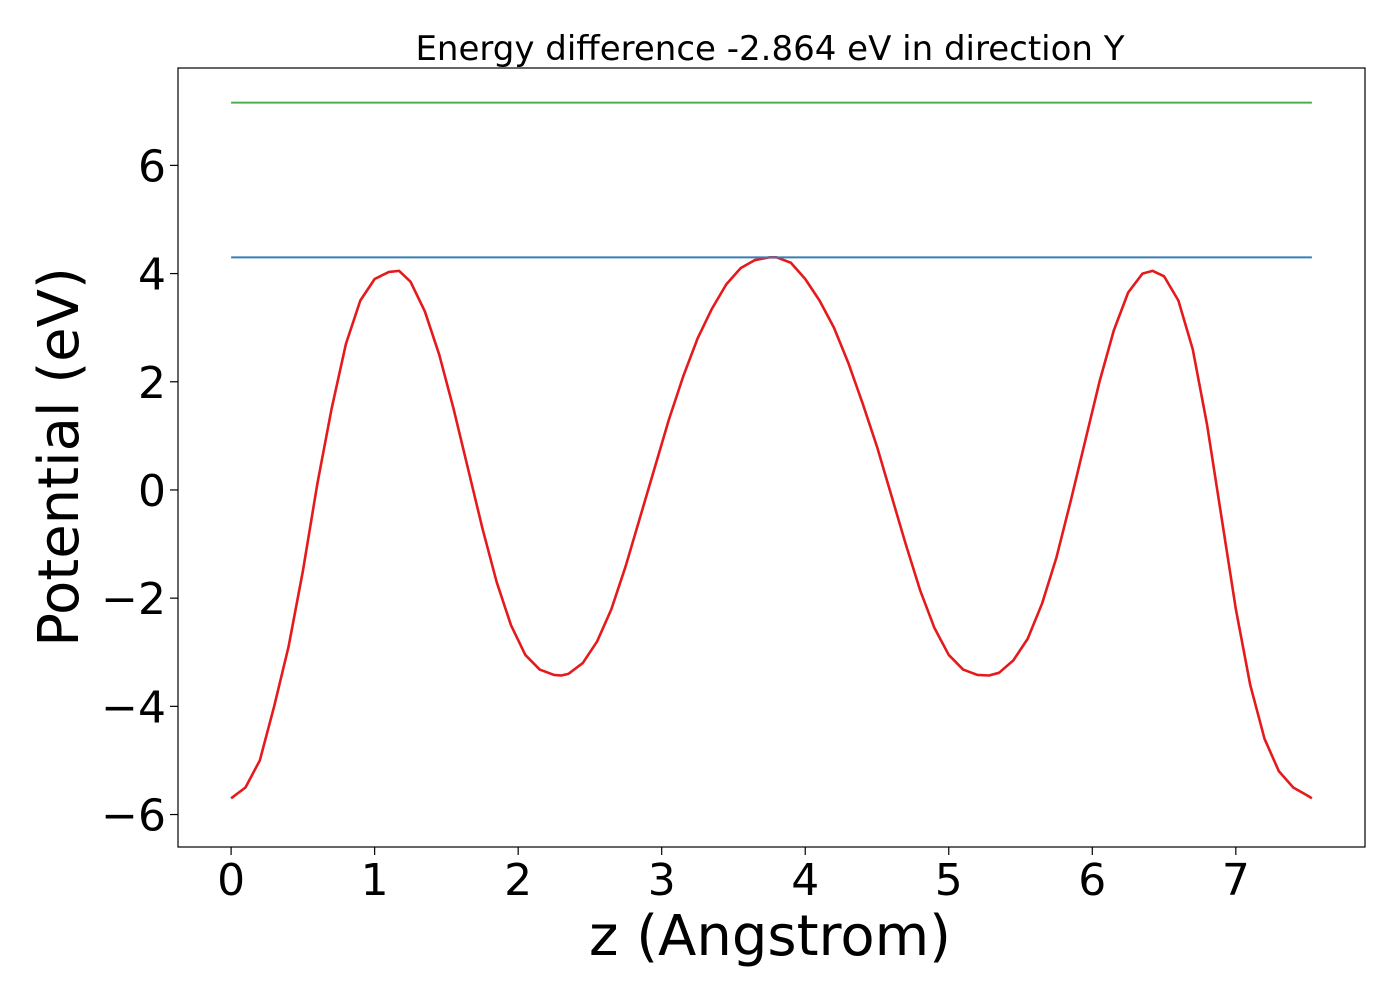  What do you see at coordinates (770, 936) in the screenshot?
I see `x-axis-label: z (Angstrom)` at bounding box center [770, 936].